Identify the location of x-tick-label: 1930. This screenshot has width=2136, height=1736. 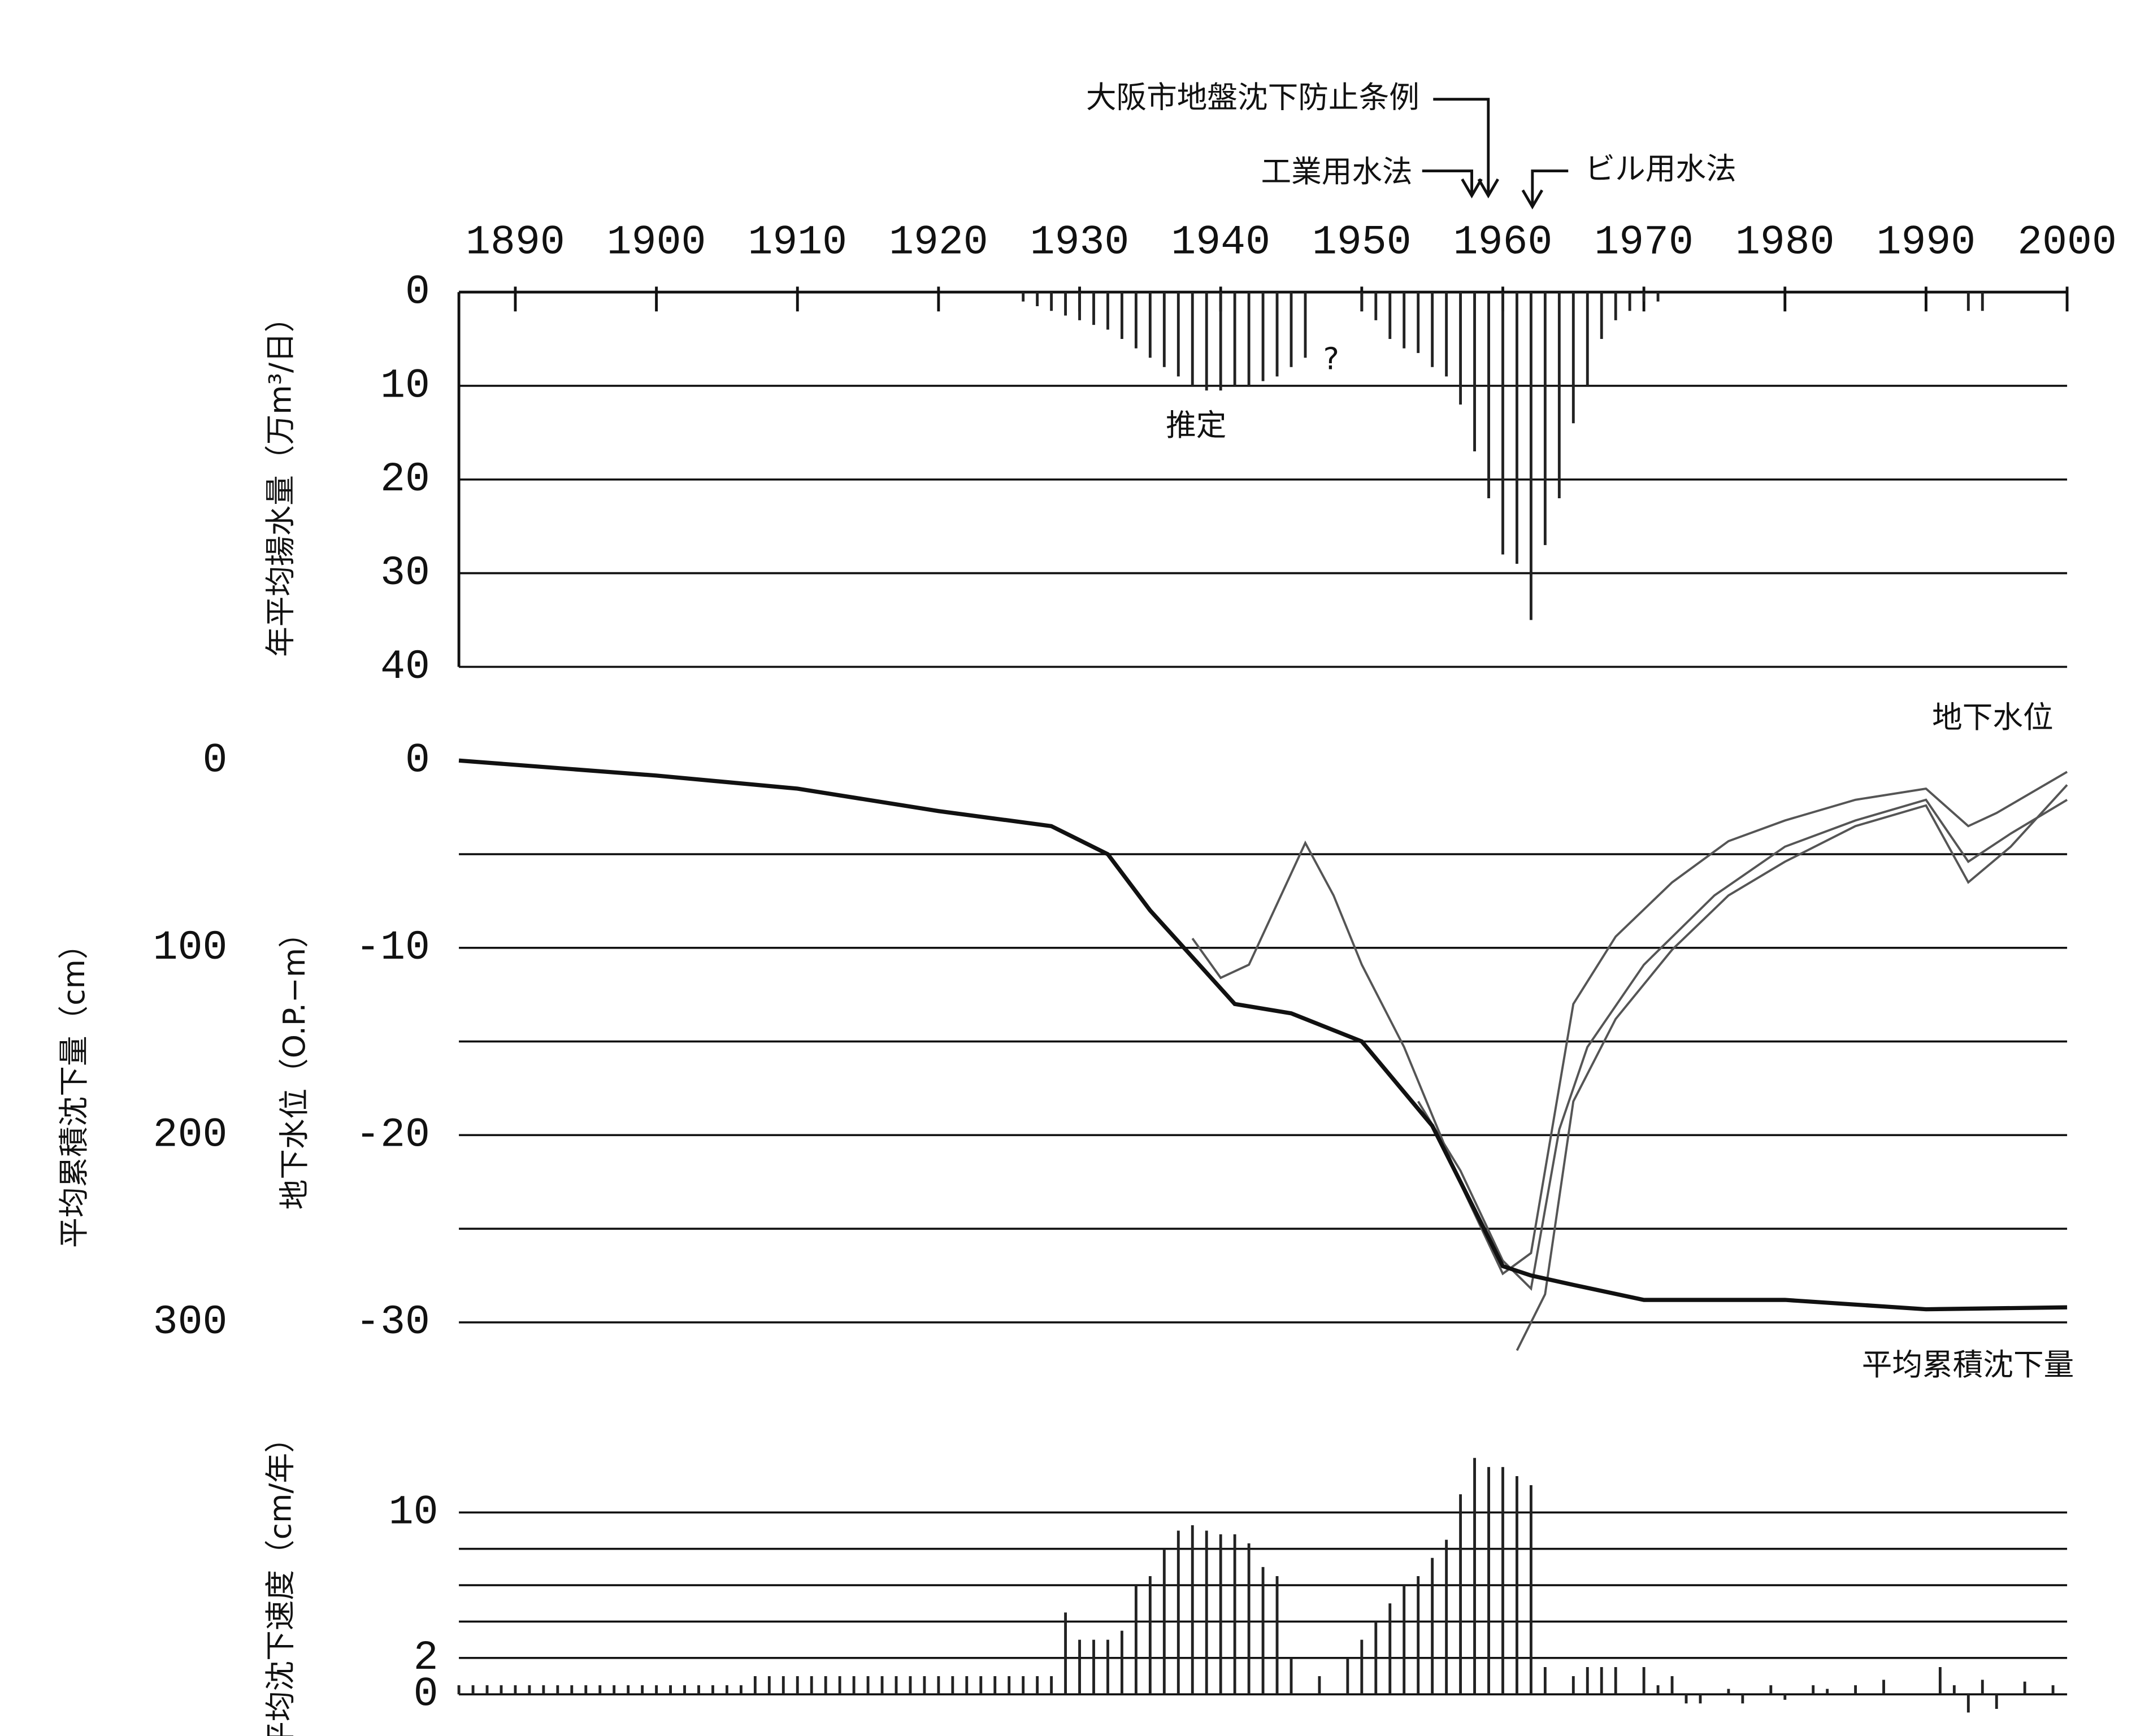
(1080, 243).